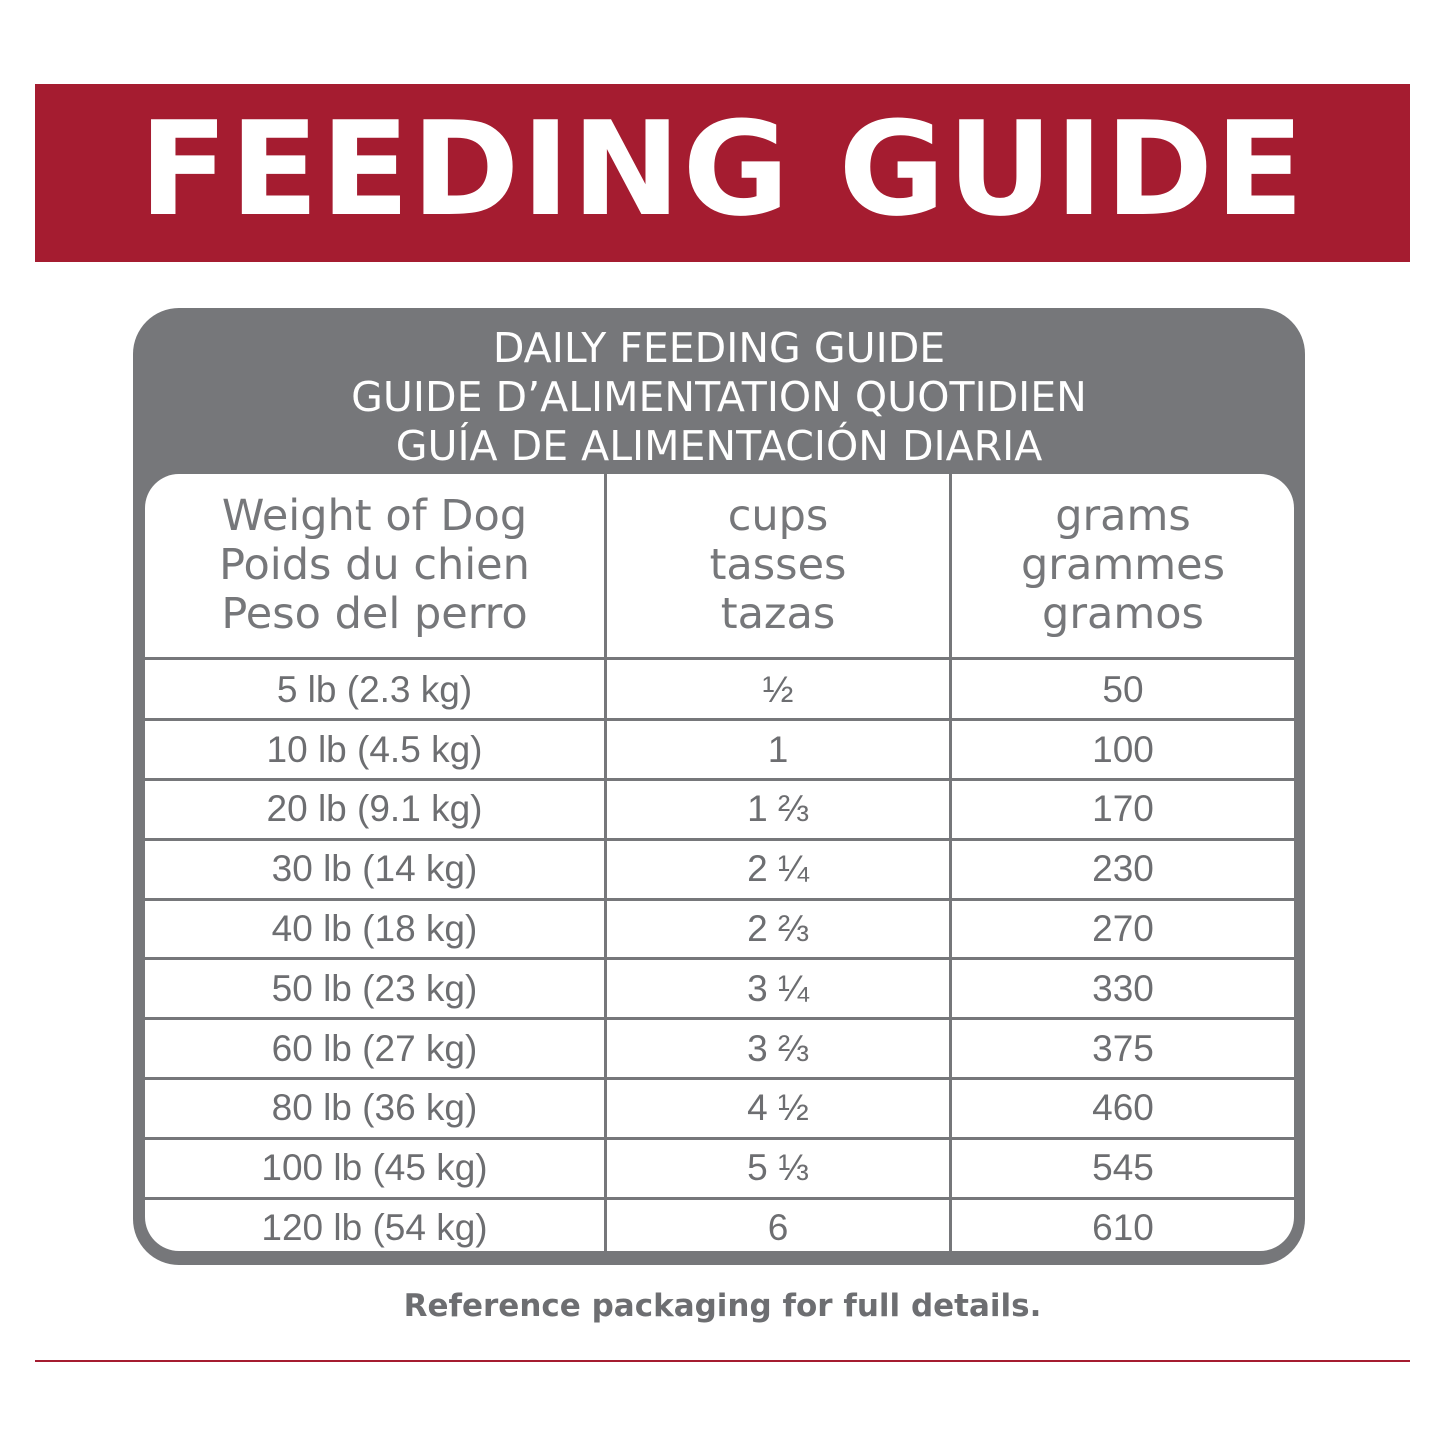 The width and height of the screenshot is (1445, 1446). What do you see at coordinates (1123, 614) in the screenshot?
I see `header-grams-spanish: gramos` at bounding box center [1123, 614].